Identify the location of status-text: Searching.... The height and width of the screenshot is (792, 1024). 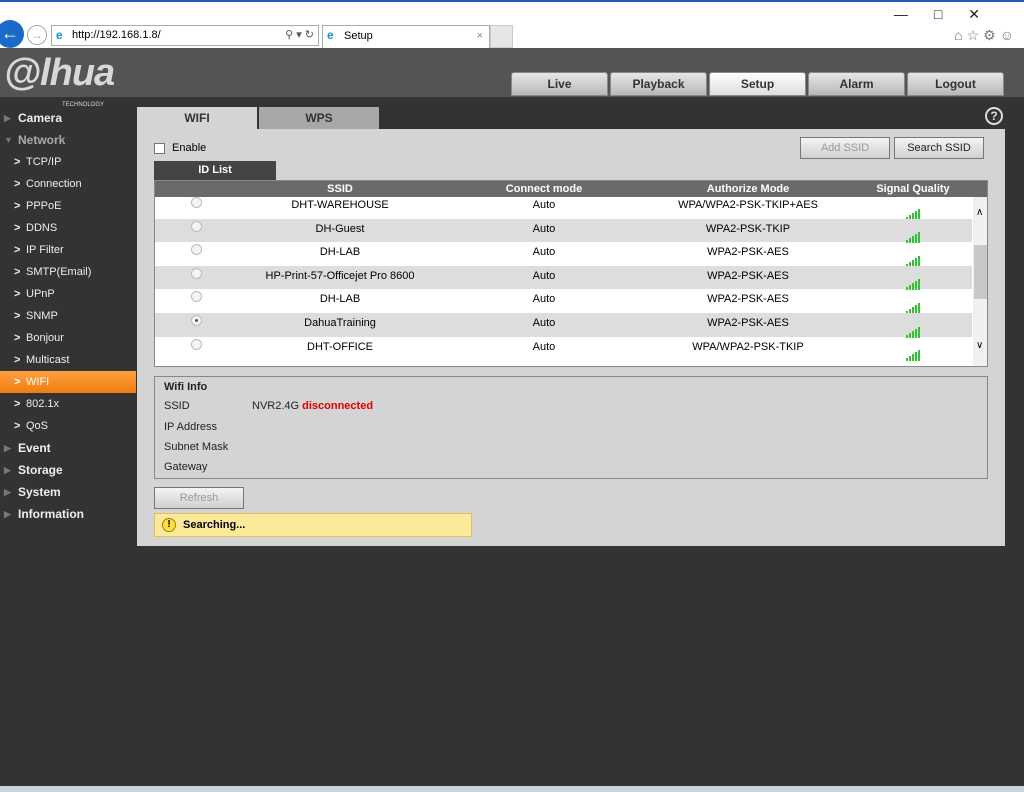
(214, 525).